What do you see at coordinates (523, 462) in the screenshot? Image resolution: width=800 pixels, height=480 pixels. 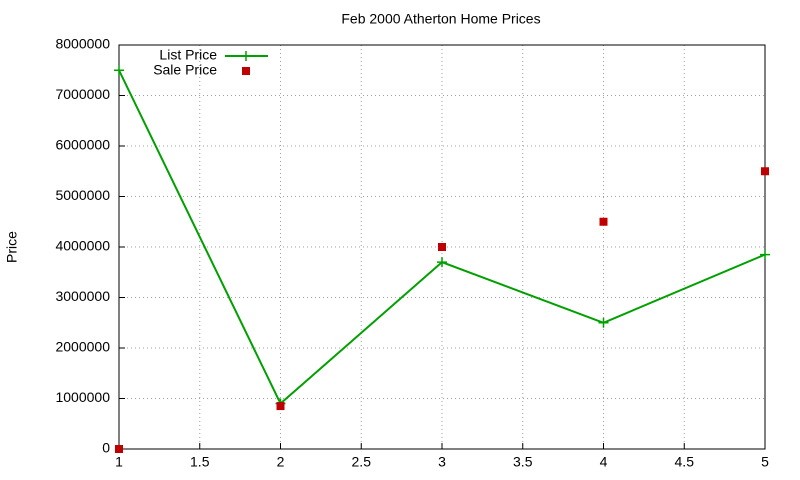 I see `x-tick-label: 3.5` at bounding box center [523, 462].